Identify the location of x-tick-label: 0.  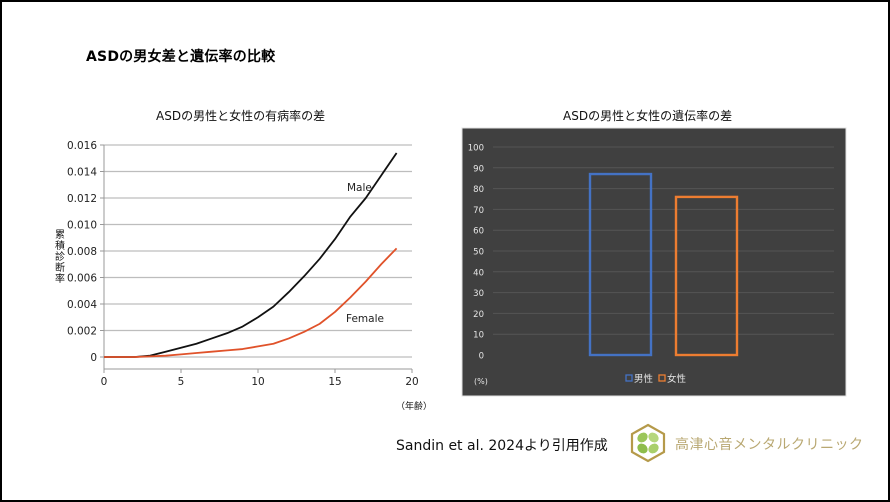
(104, 382).